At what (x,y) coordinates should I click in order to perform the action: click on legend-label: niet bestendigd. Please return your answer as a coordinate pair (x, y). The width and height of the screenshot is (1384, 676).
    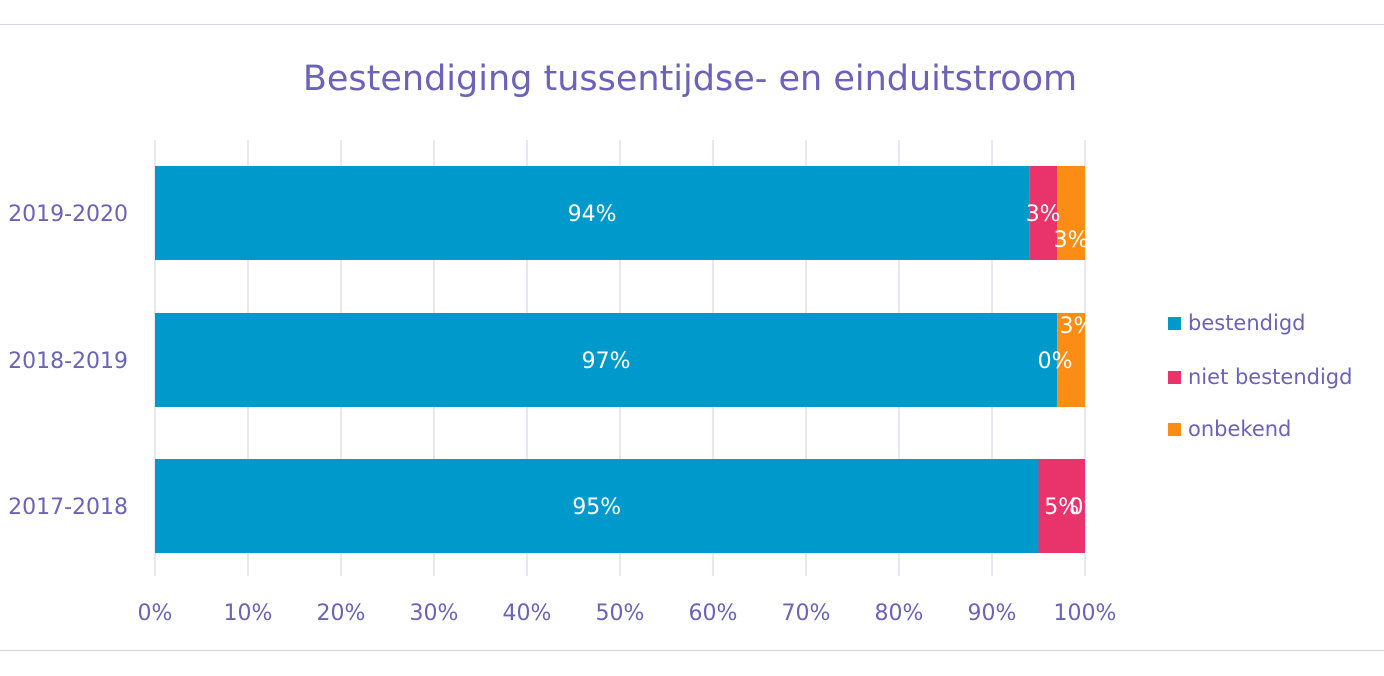
    Looking at the image, I should click on (1270, 377).